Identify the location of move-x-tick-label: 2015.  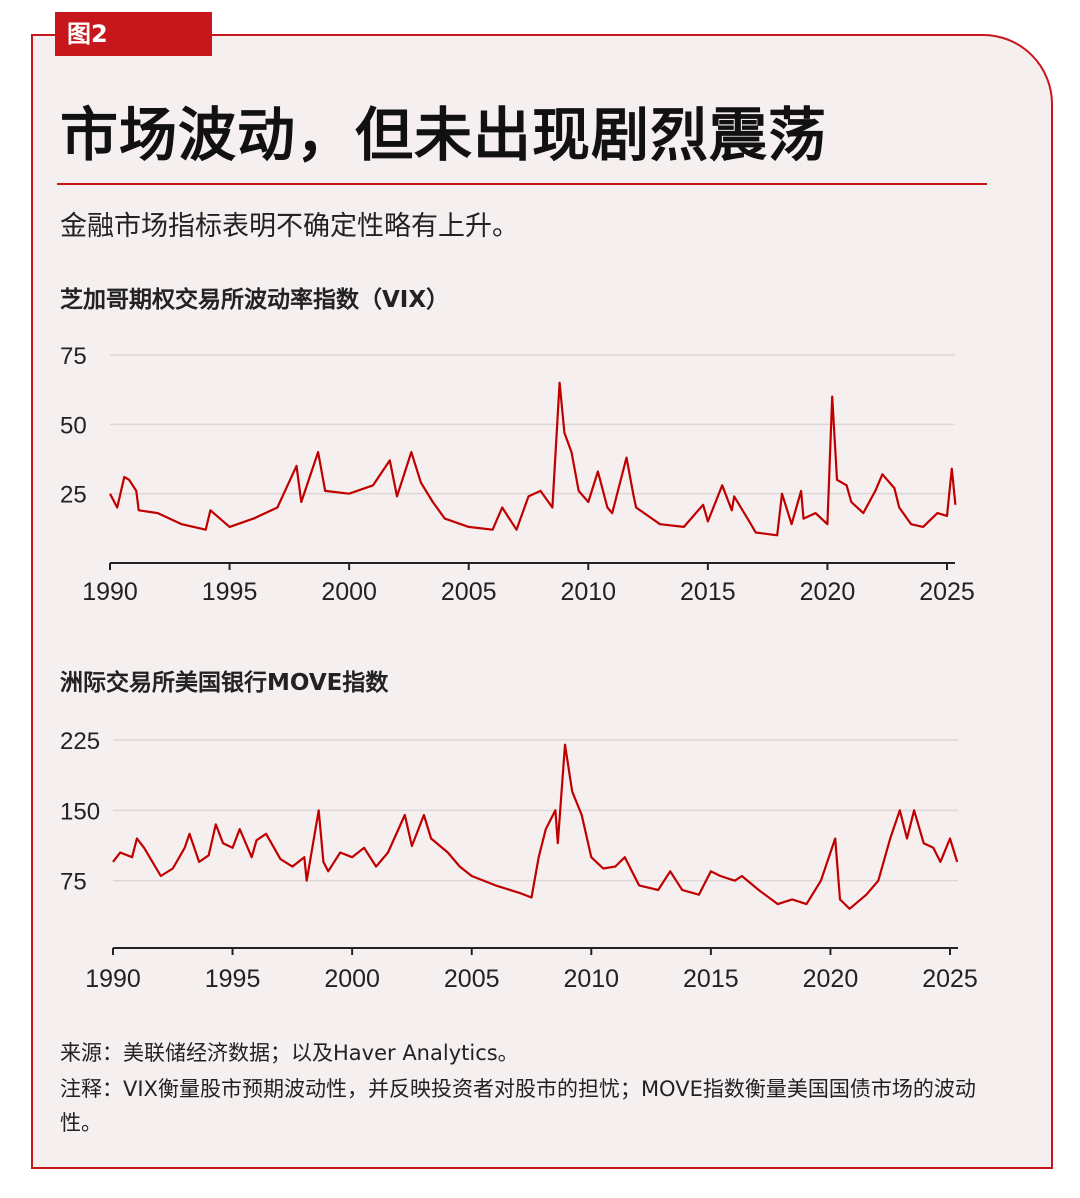
(711, 979).